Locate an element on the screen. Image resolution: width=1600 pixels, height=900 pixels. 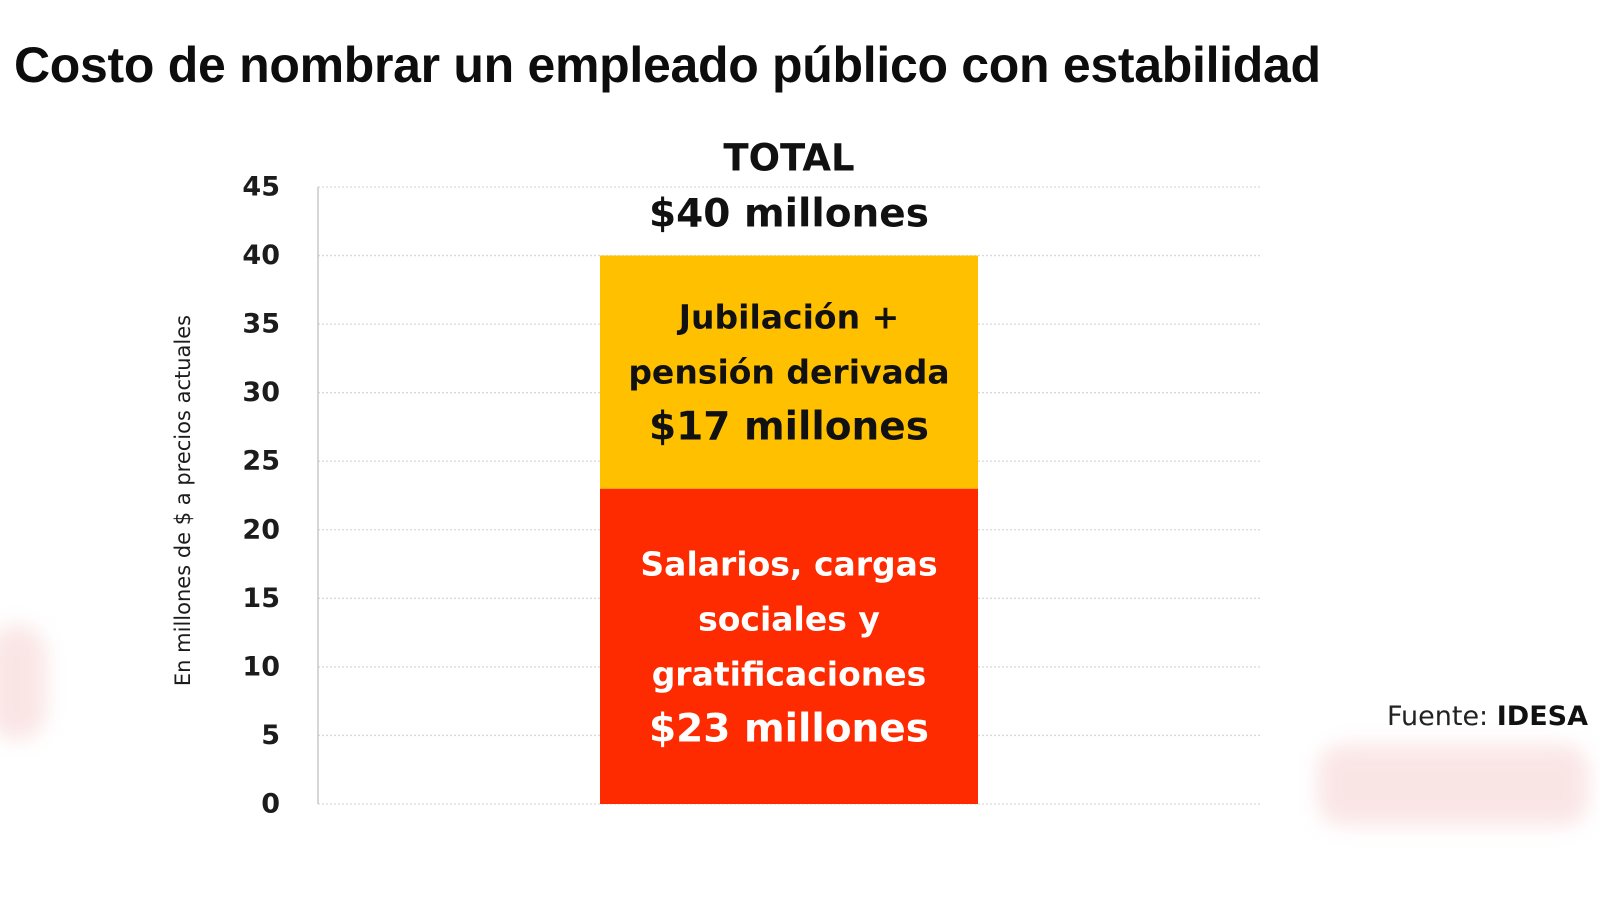
y-axis-title: En millones de $ a precios actuales is located at coordinates (183, 500).